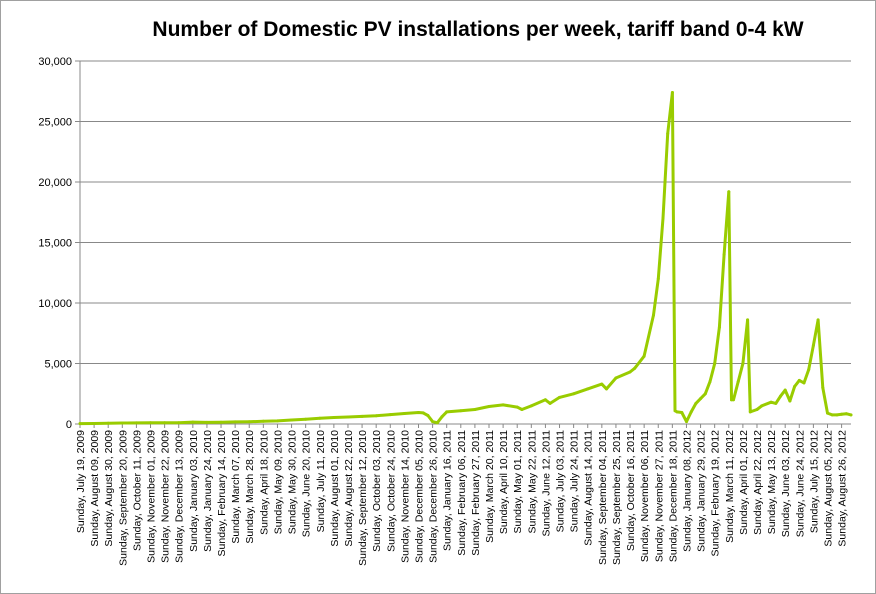  Describe the element at coordinates (716, 493) in the screenshot. I see `x-tick-label: Sunday, February 19, 2012` at that location.